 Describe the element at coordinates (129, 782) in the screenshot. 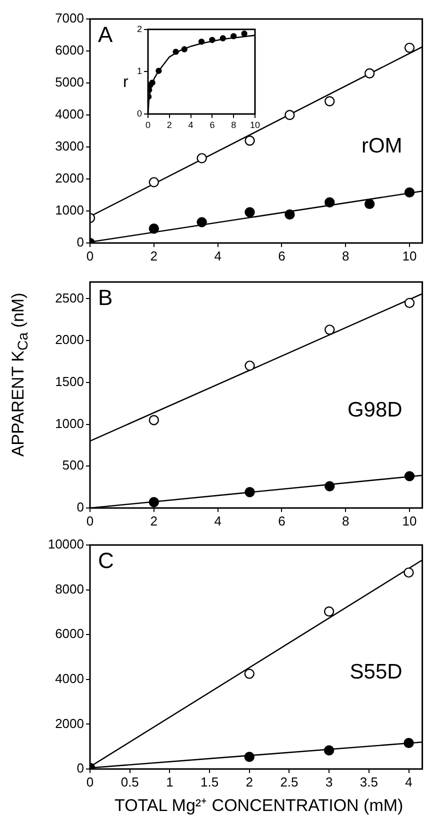

I see `x-tick-label: 0.5` at that location.